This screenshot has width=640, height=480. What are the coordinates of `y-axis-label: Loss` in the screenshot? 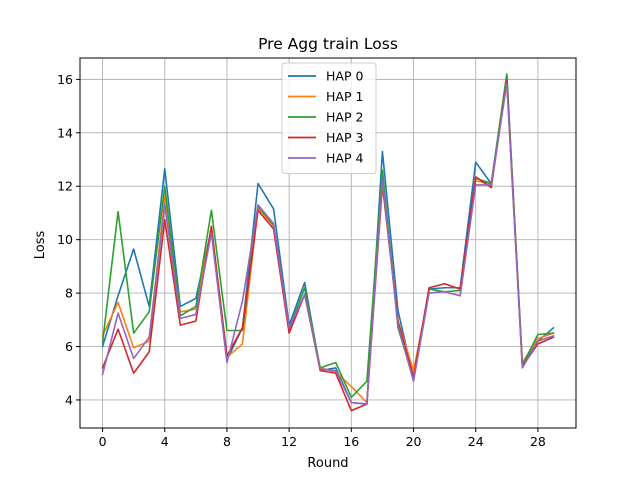 It's located at (40, 245).